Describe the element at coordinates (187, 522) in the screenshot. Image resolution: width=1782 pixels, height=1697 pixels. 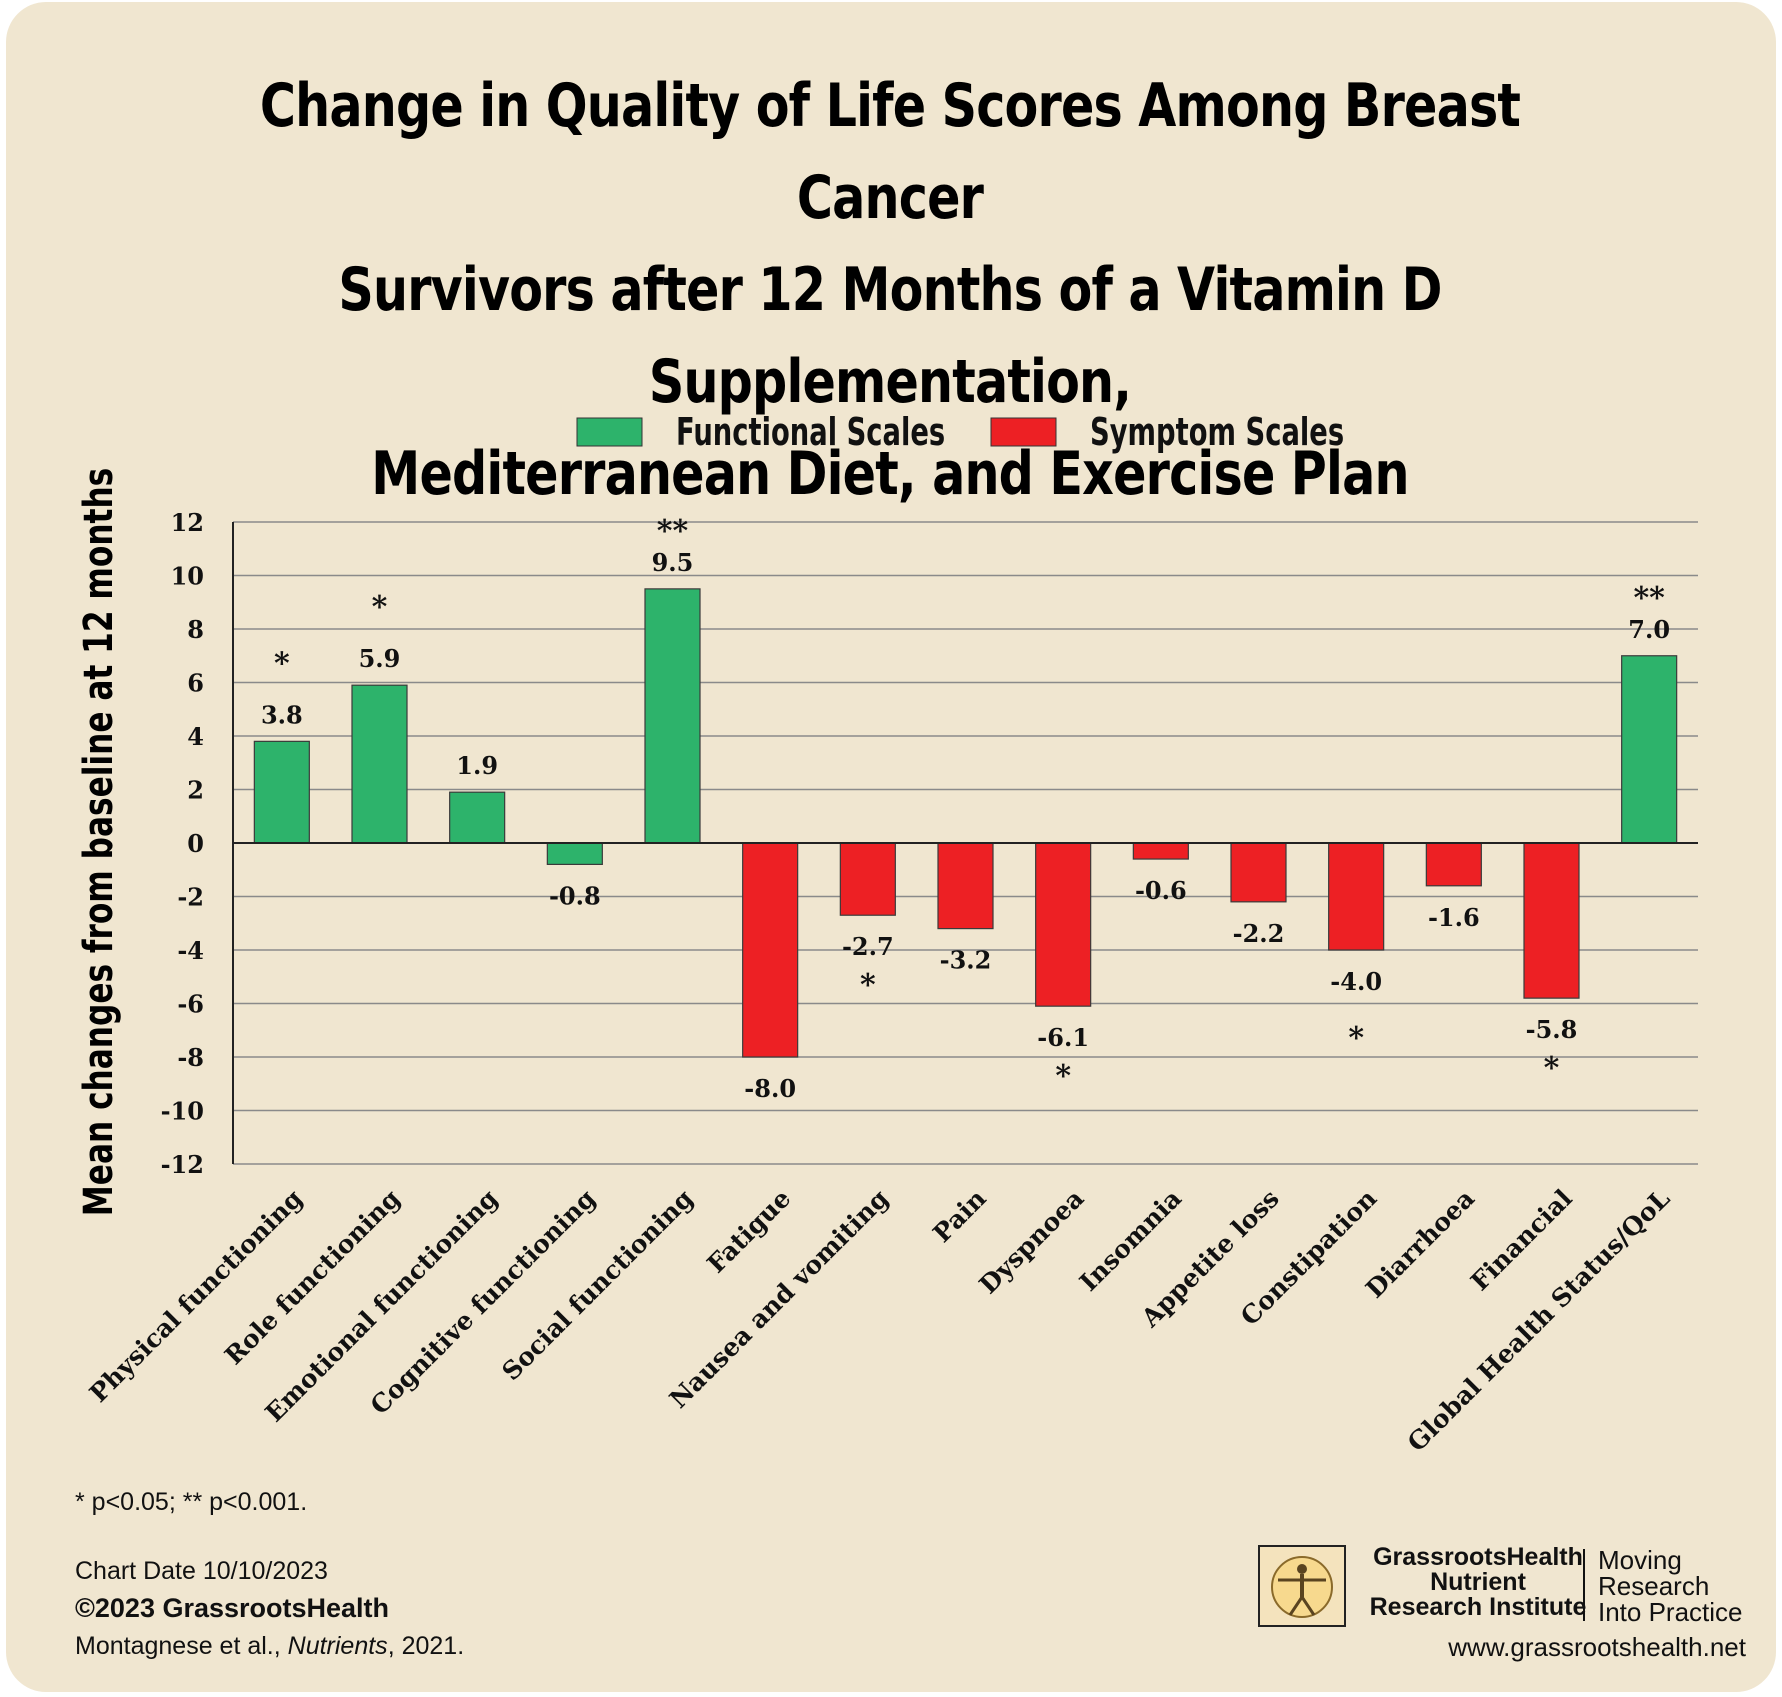
I see `y-tick-label: 12` at that location.